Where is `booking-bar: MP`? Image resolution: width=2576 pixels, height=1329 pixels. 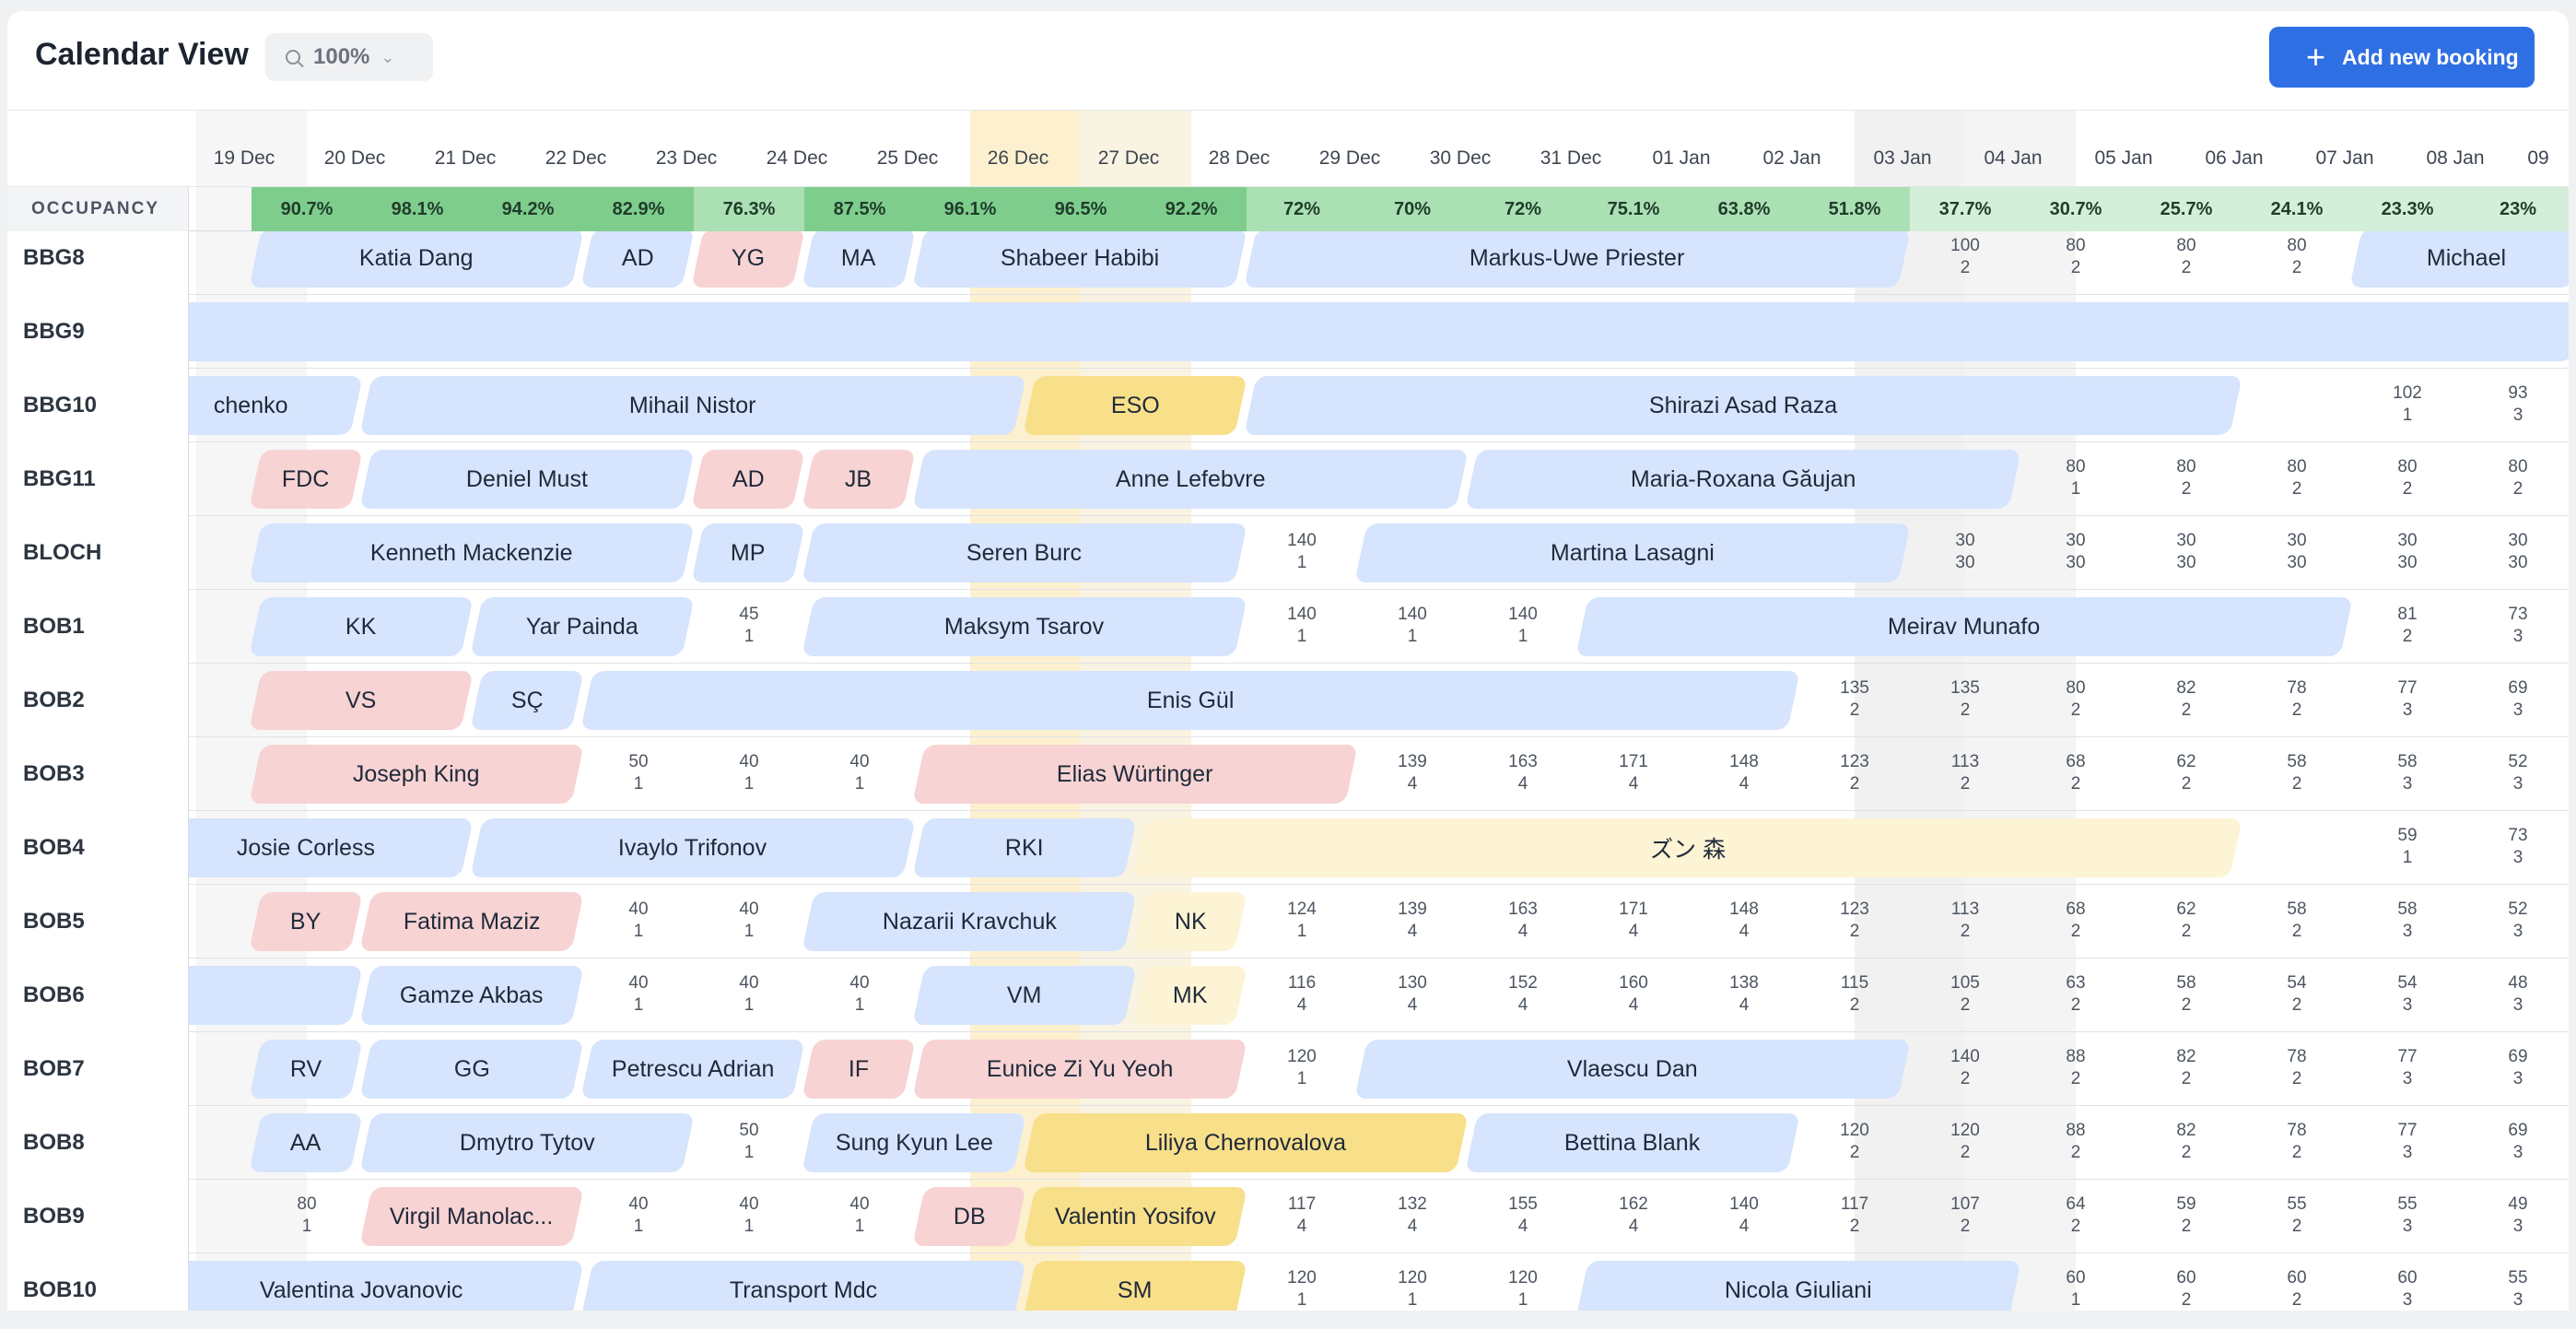
booking-bar: MP is located at coordinates (748, 553).